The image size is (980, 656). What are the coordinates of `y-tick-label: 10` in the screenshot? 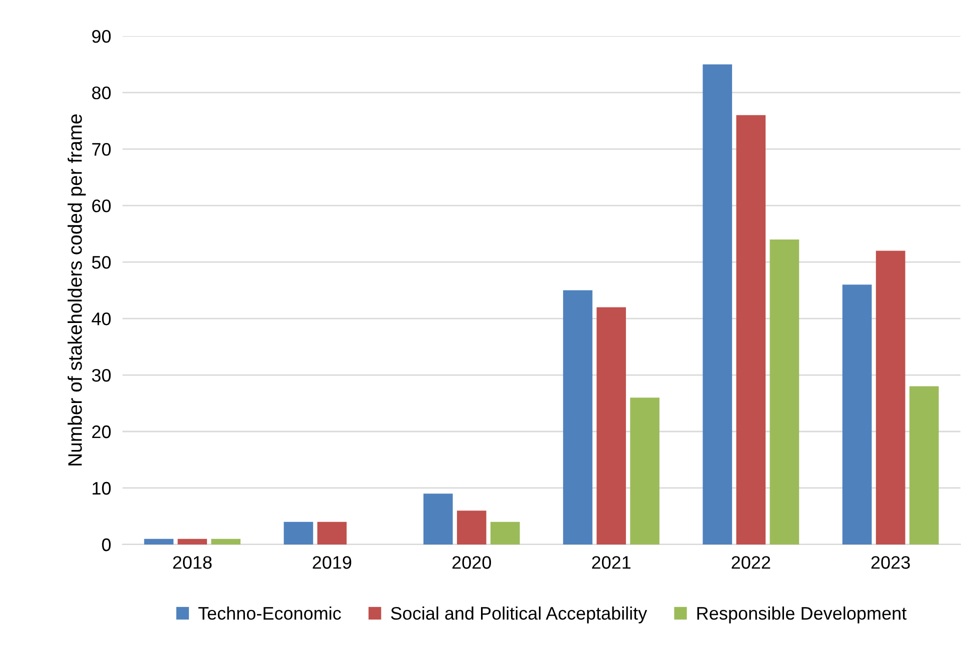 It's located at (101, 488).